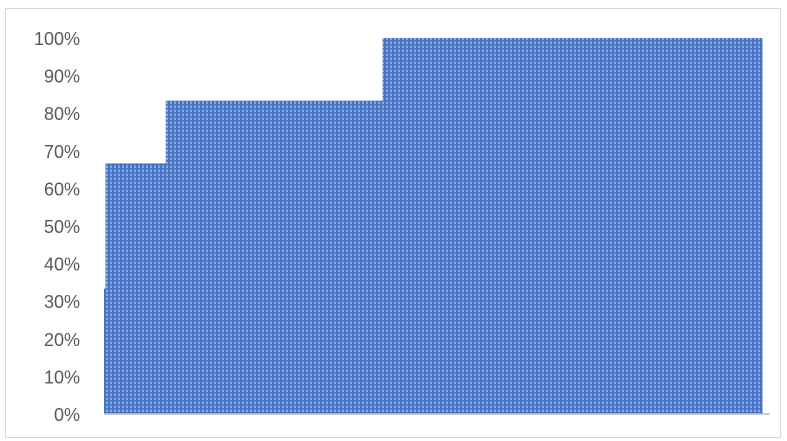 The width and height of the screenshot is (787, 441). What do you see at coordinates (62, 152) in the screenshot?
I see `y-tick-label: 70%` at bounding box center [62, 152].